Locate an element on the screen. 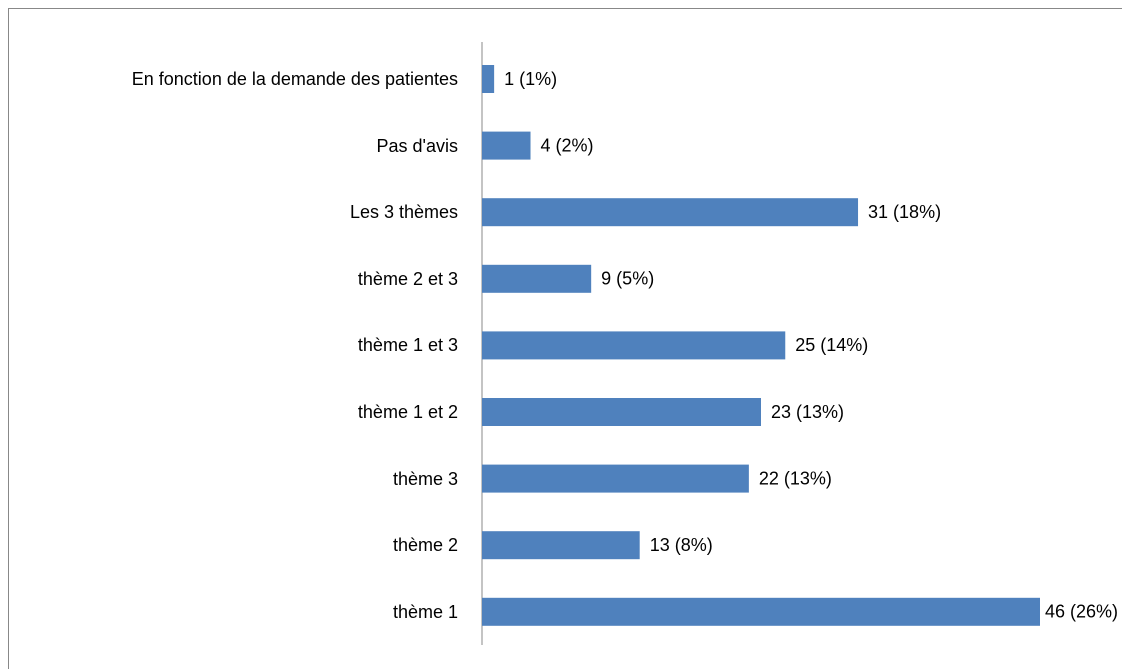 Image resolution: width=1122 pixels, height=669 pixels. data-label: 9 (5%) is located at coordinates (627, 279).